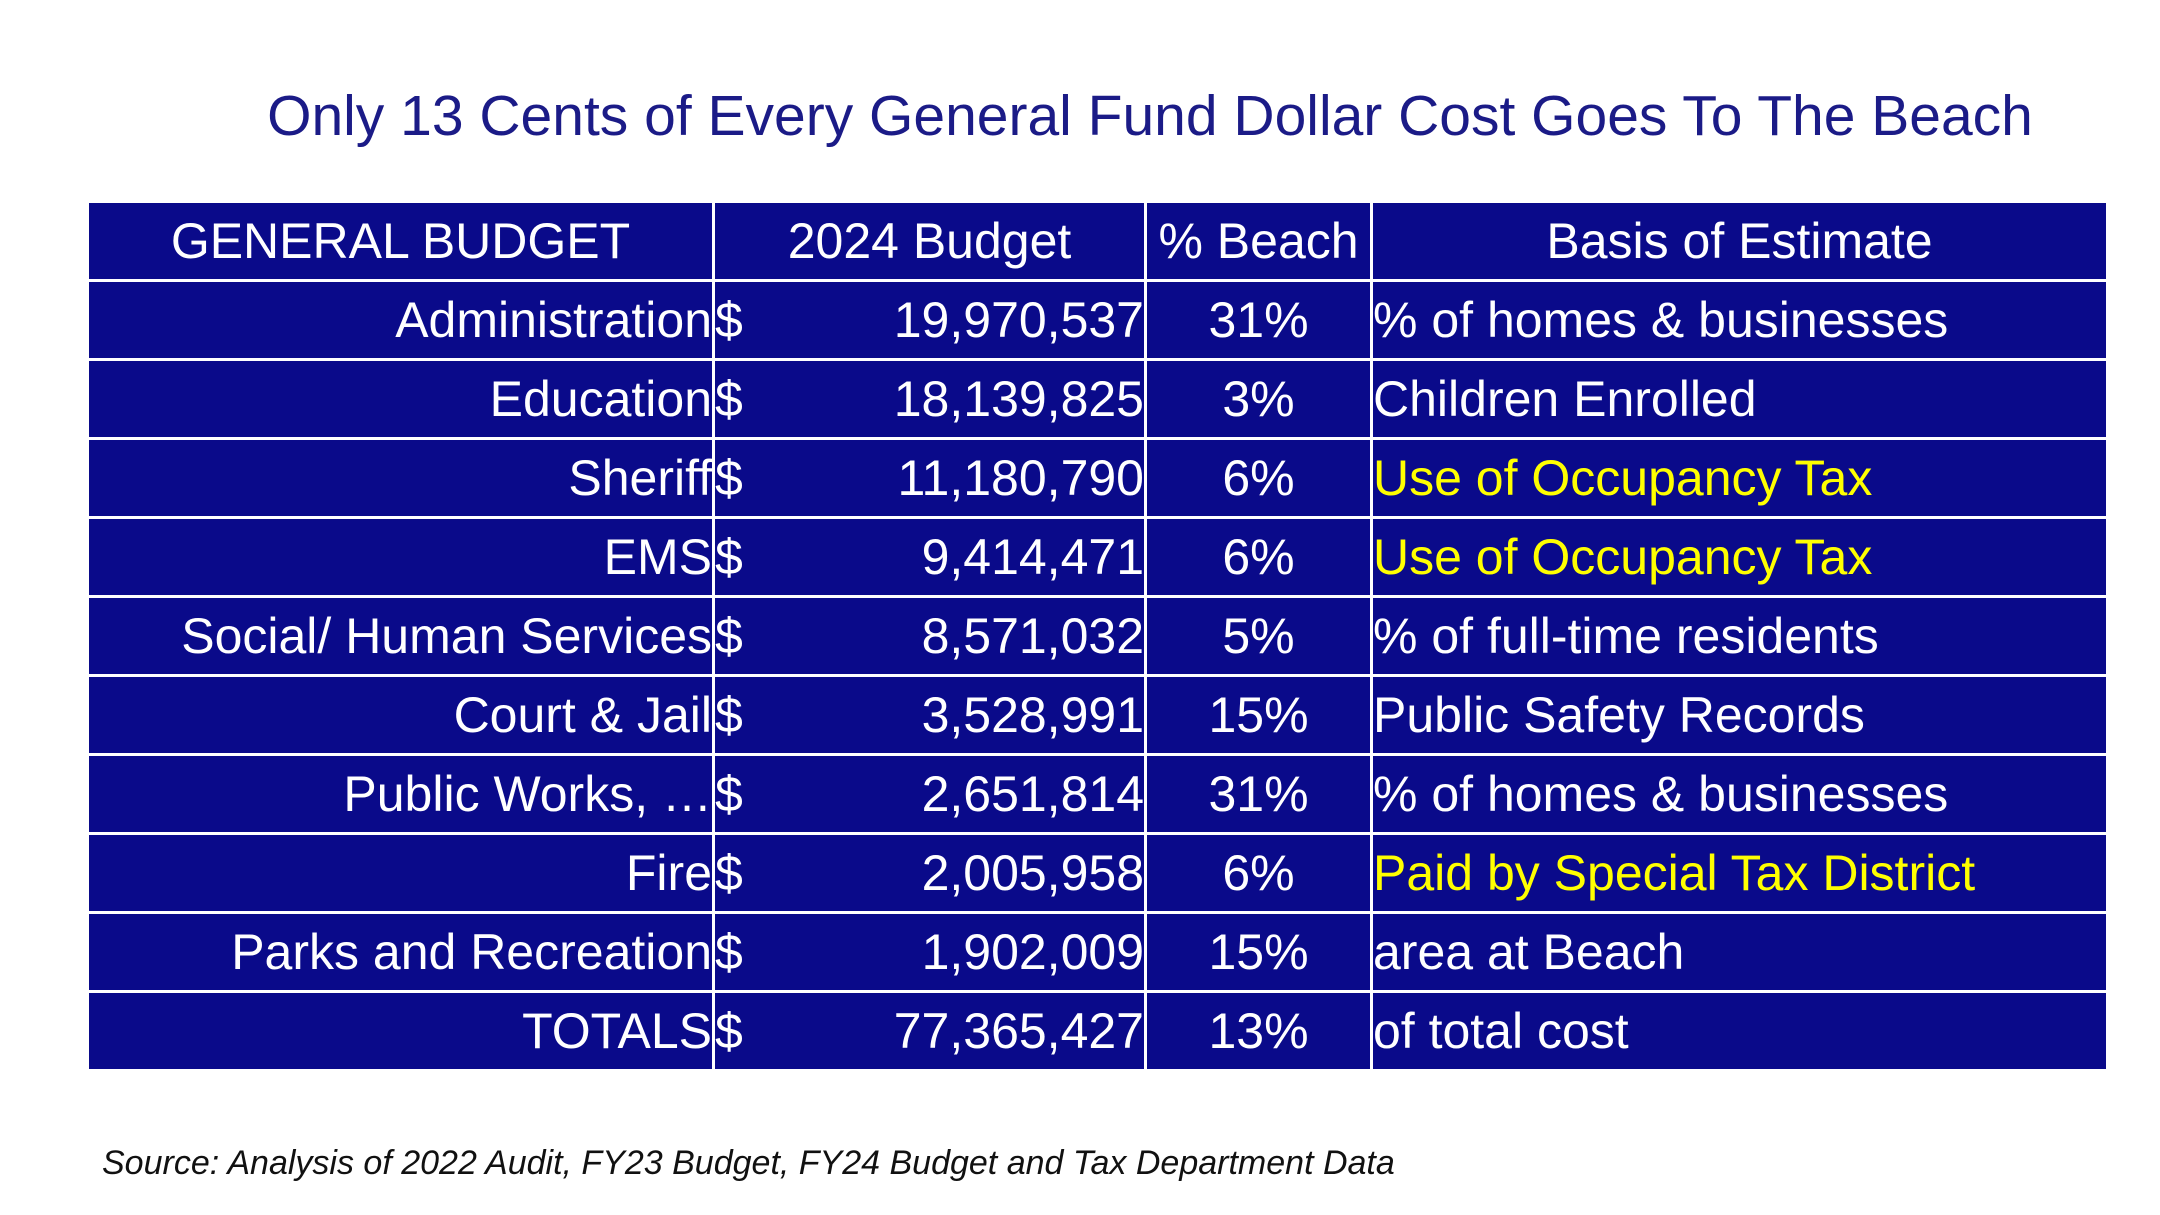 Image resolution: width=2160 pixels, height=1215 pixels. Describe the element at coordinates (1739, 715) in the screenshot. I see `basis-cell: Public Safety Records` at that location.